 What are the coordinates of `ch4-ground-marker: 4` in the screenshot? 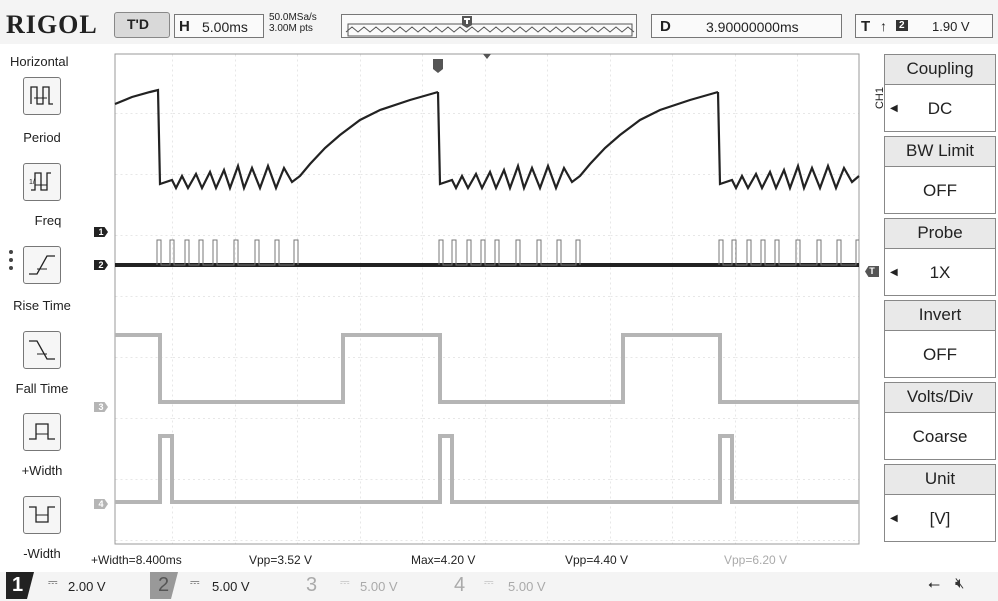 It's located at (101, 504).